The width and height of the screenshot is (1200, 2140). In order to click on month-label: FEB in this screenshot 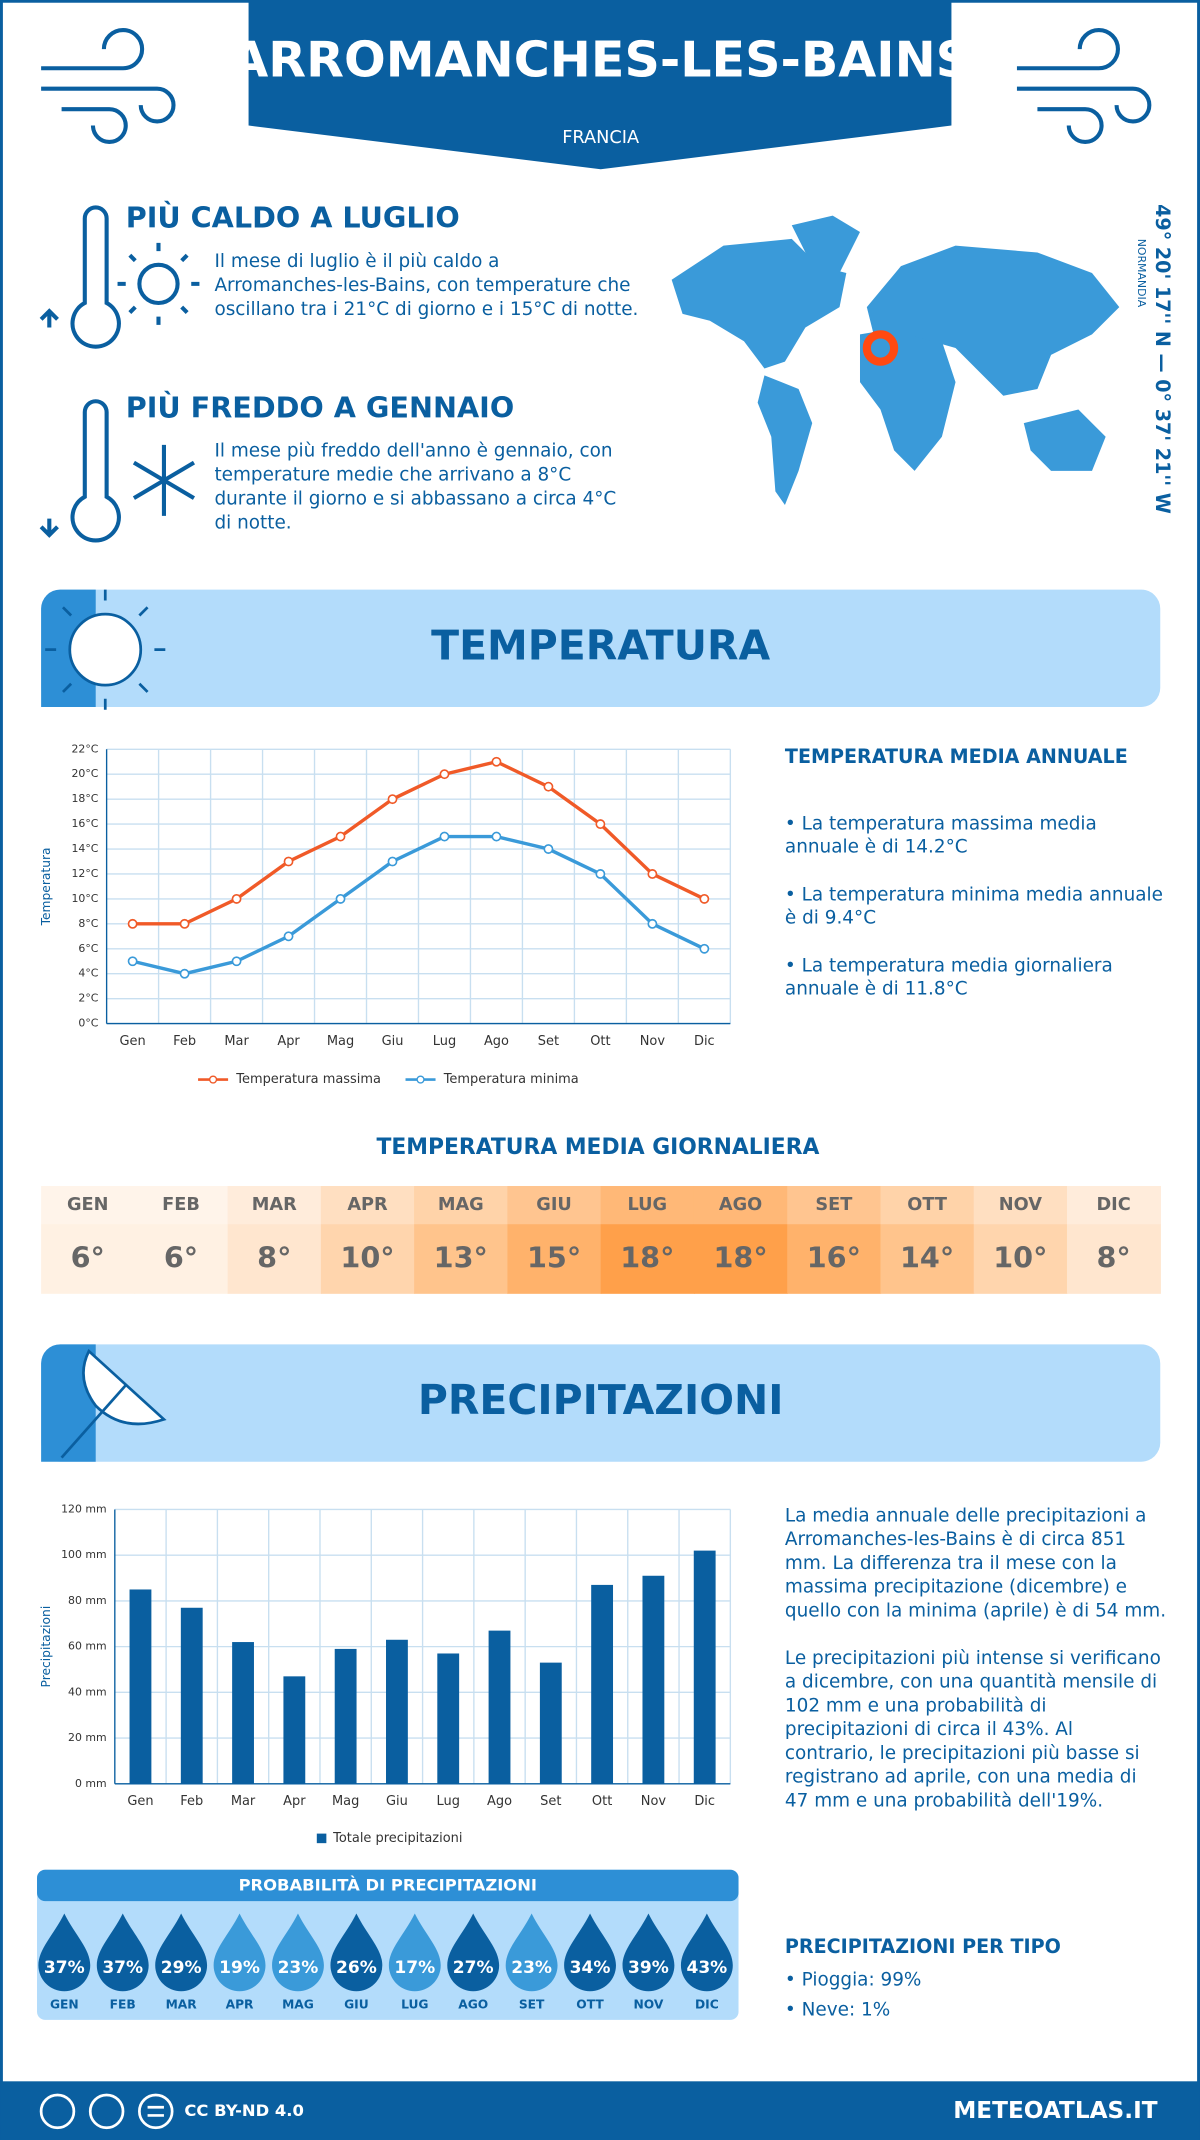, I will do `click(181, 1205)`.